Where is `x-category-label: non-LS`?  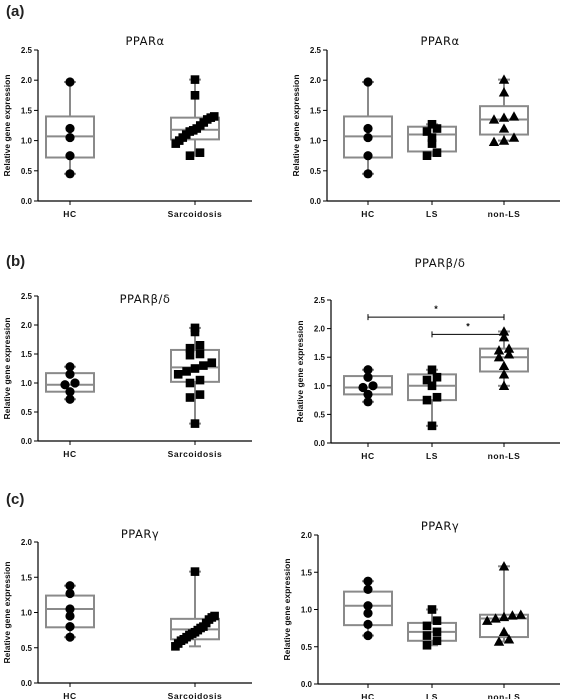
x-category-label: non-LS is located at coordinates (504, 214).